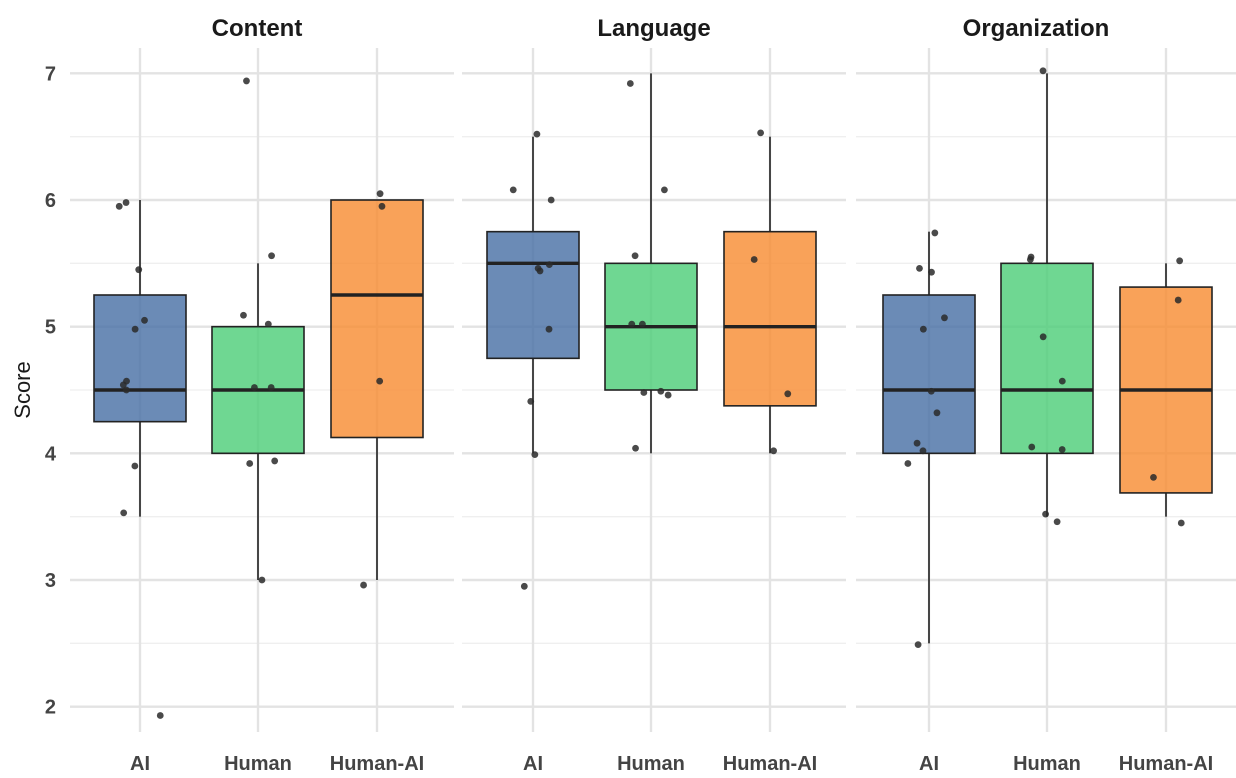  Describe the element at coordinates (257, 28) in the screenshot. I see `panel-title: Content` at that location.